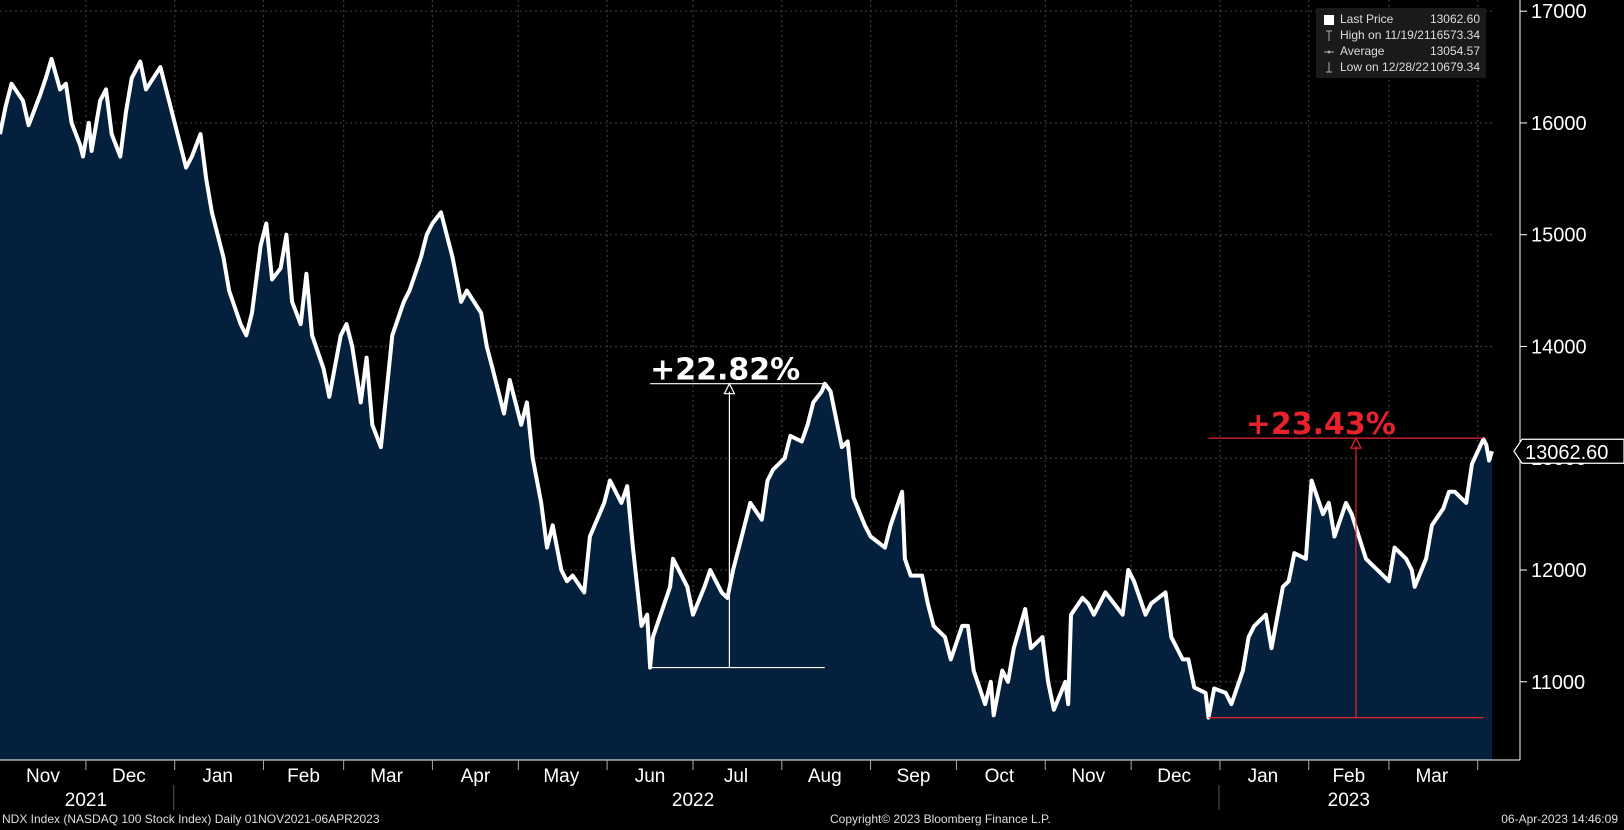 This screenshot has height=830, width=1624. Describe the element at coordinates (1559, 12) in the screenshot. I see `y-tick-label: 17000` at that location.